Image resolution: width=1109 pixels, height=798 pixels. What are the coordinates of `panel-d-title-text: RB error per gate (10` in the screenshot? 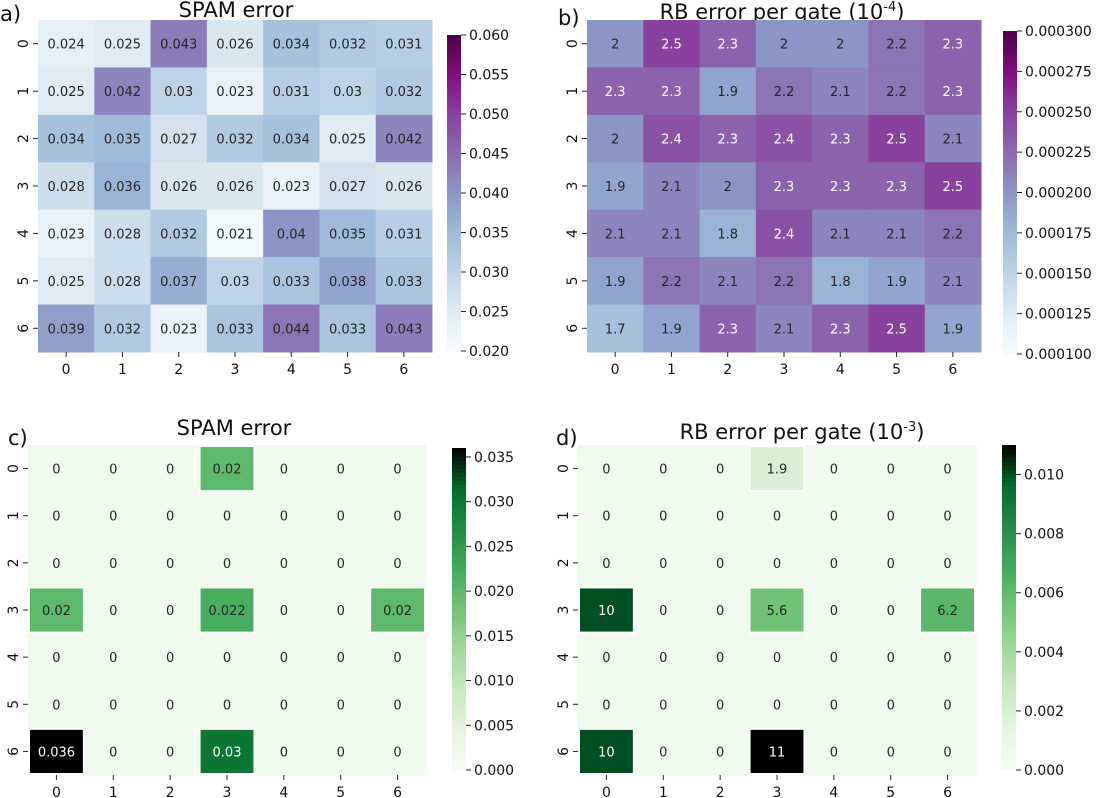 It's located at (791, 432).